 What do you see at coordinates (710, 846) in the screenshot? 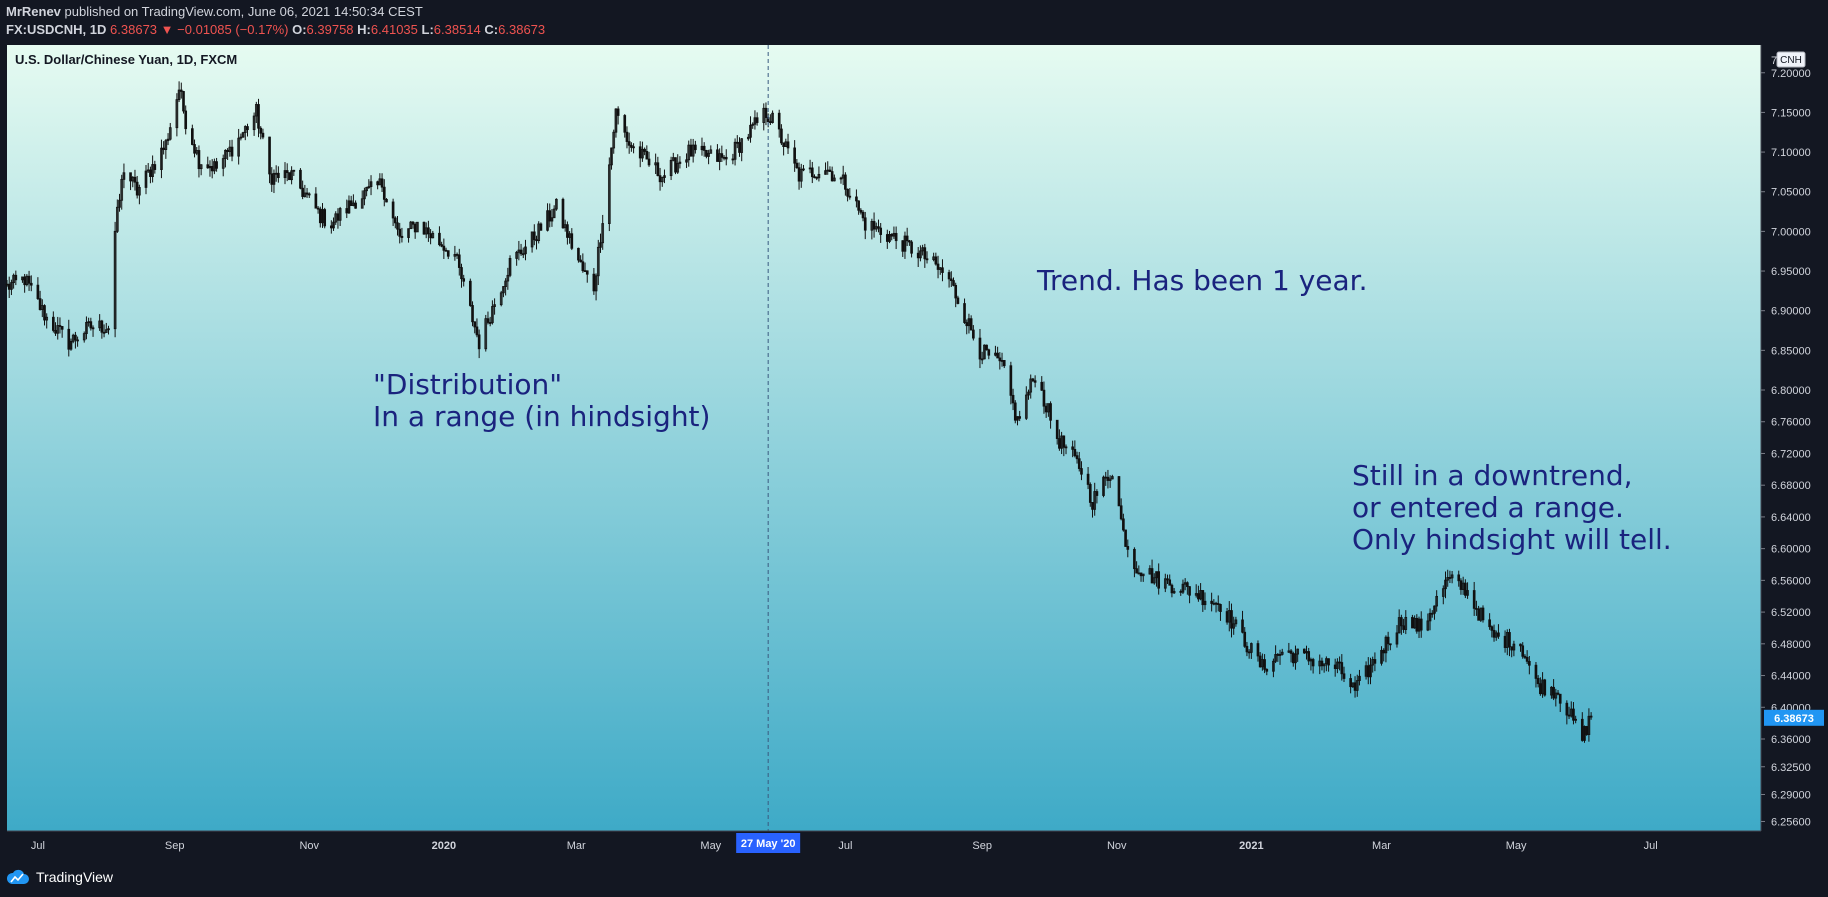
I see `time-axis-tick-label: May` at bounding box center [710, 846].